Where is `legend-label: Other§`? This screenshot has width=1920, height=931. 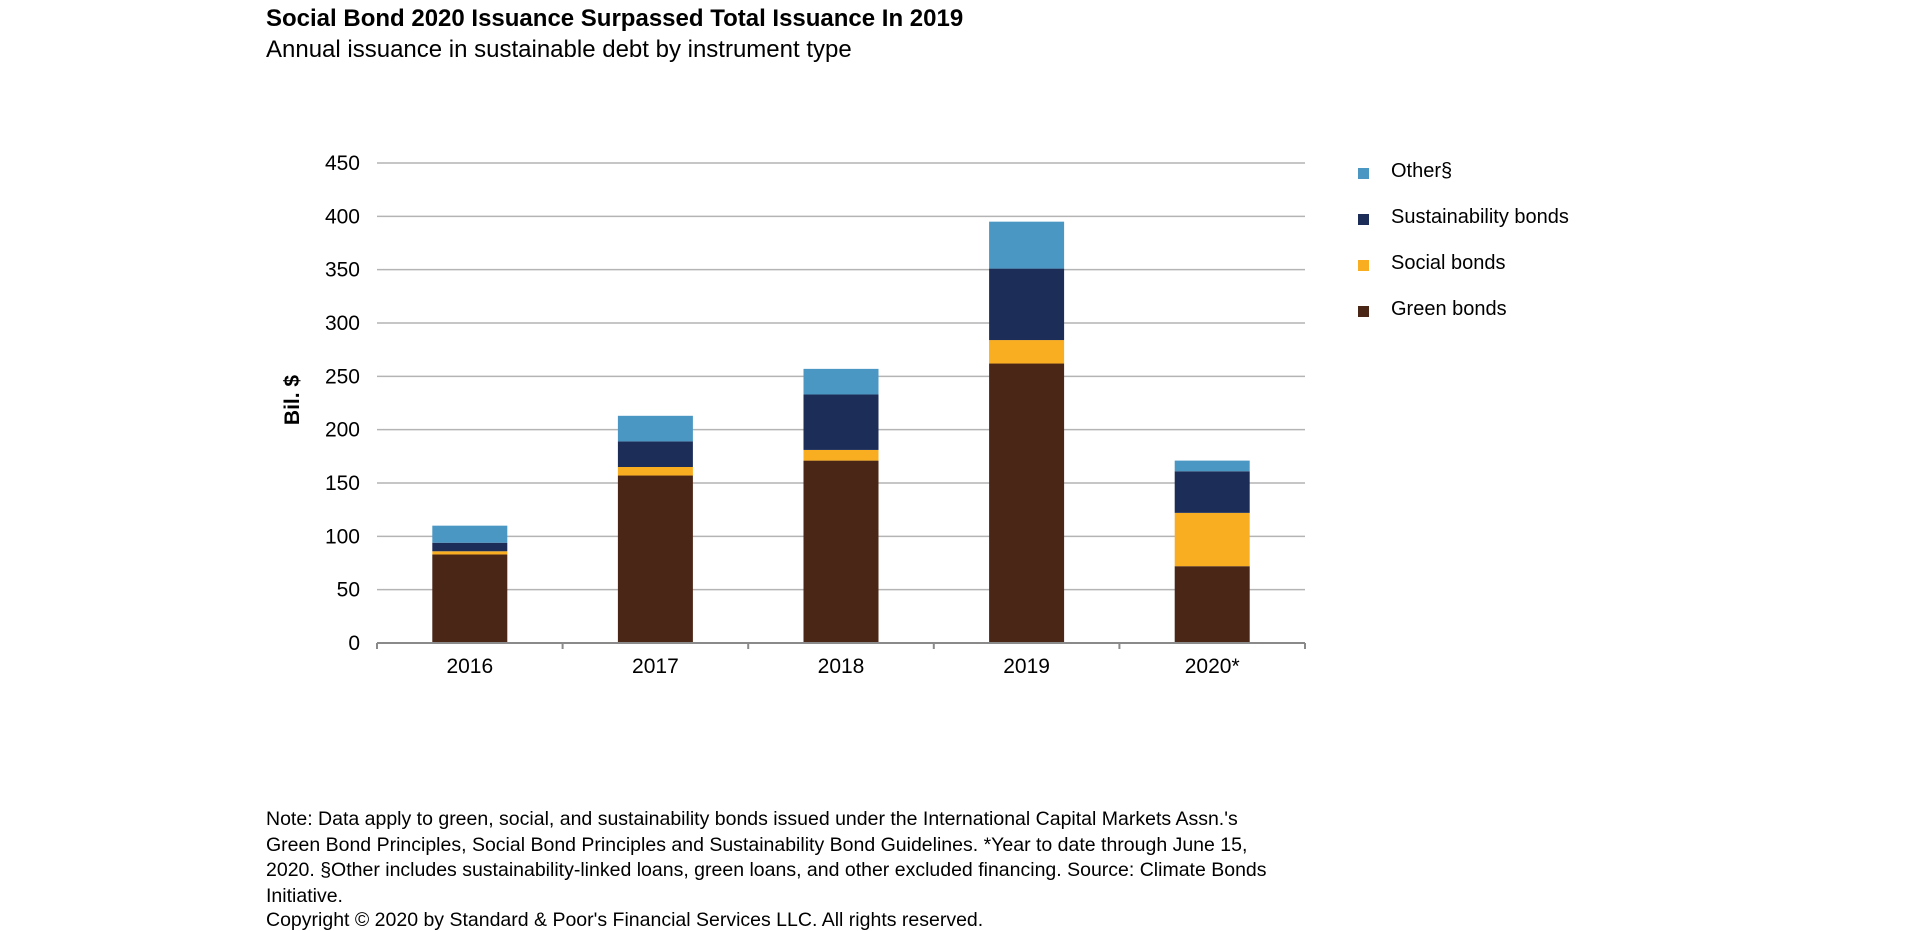 legend-label: Other§ is located at coordinates (1422, 171).